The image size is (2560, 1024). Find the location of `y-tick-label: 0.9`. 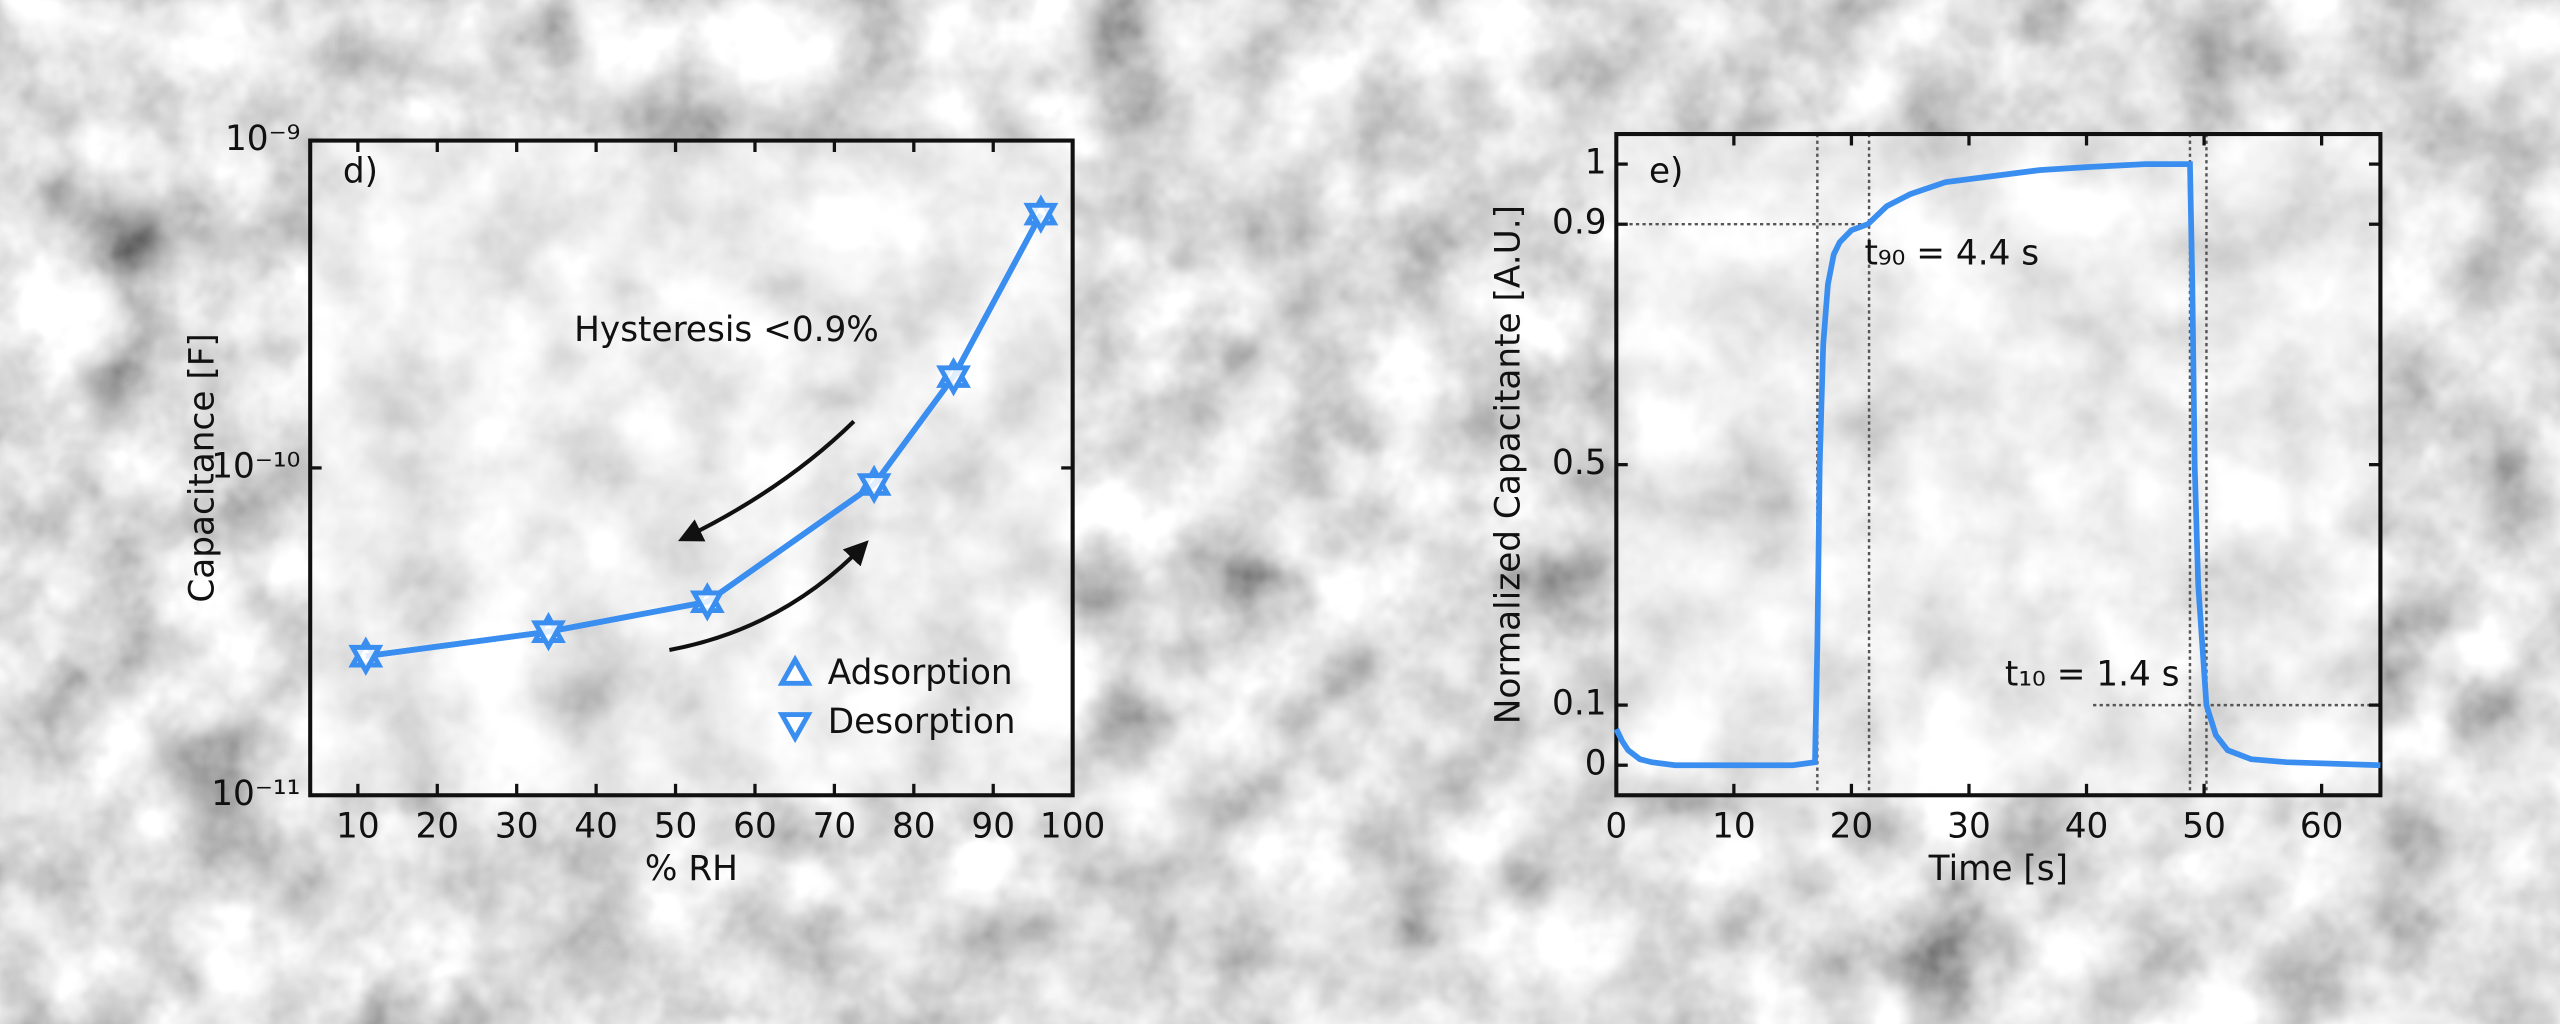

y-tick-label: 0.9 is located at coordinates (1579, 223).